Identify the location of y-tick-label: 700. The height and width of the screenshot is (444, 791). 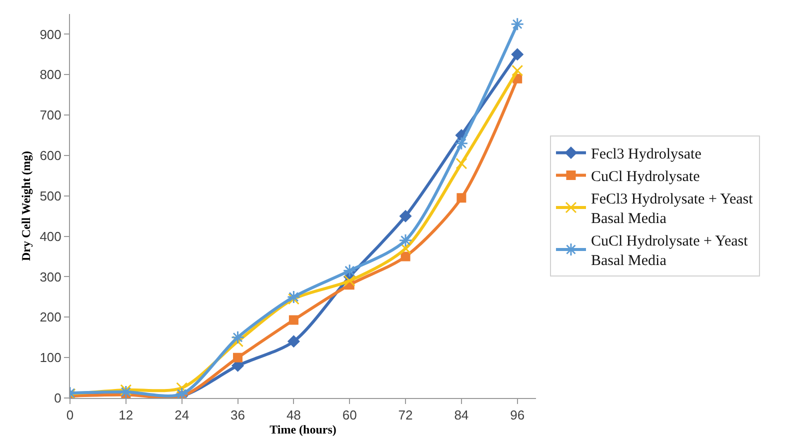
(51, 115).